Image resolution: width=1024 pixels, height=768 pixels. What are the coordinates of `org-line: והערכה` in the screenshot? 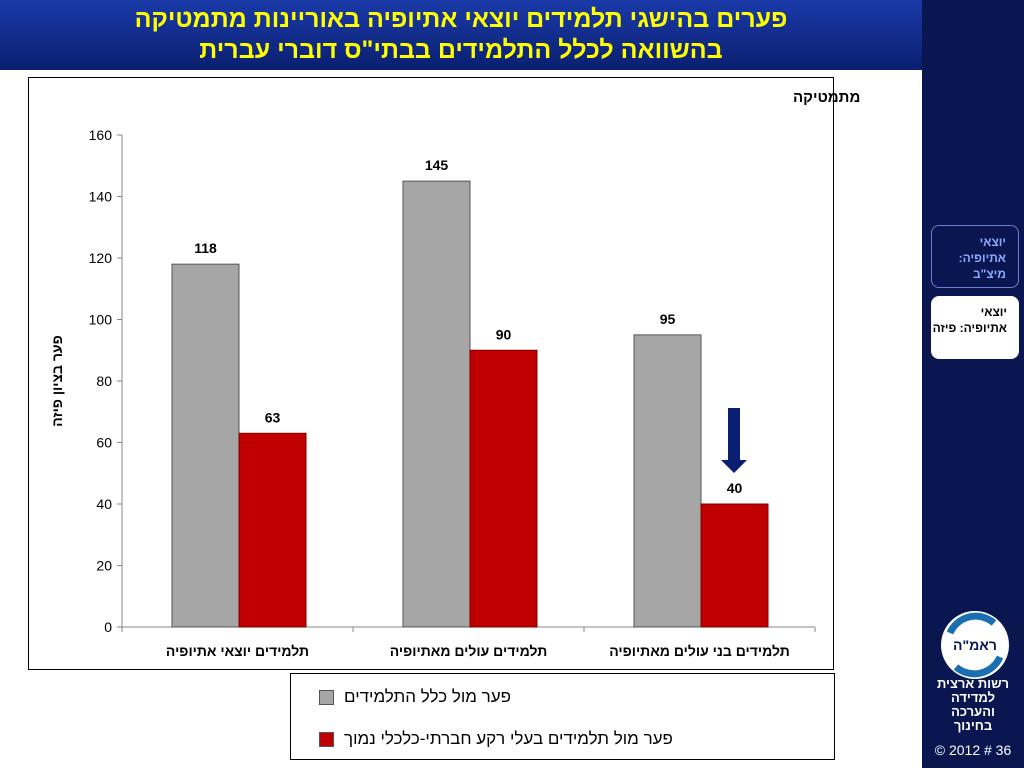 It's located at (973, 711).